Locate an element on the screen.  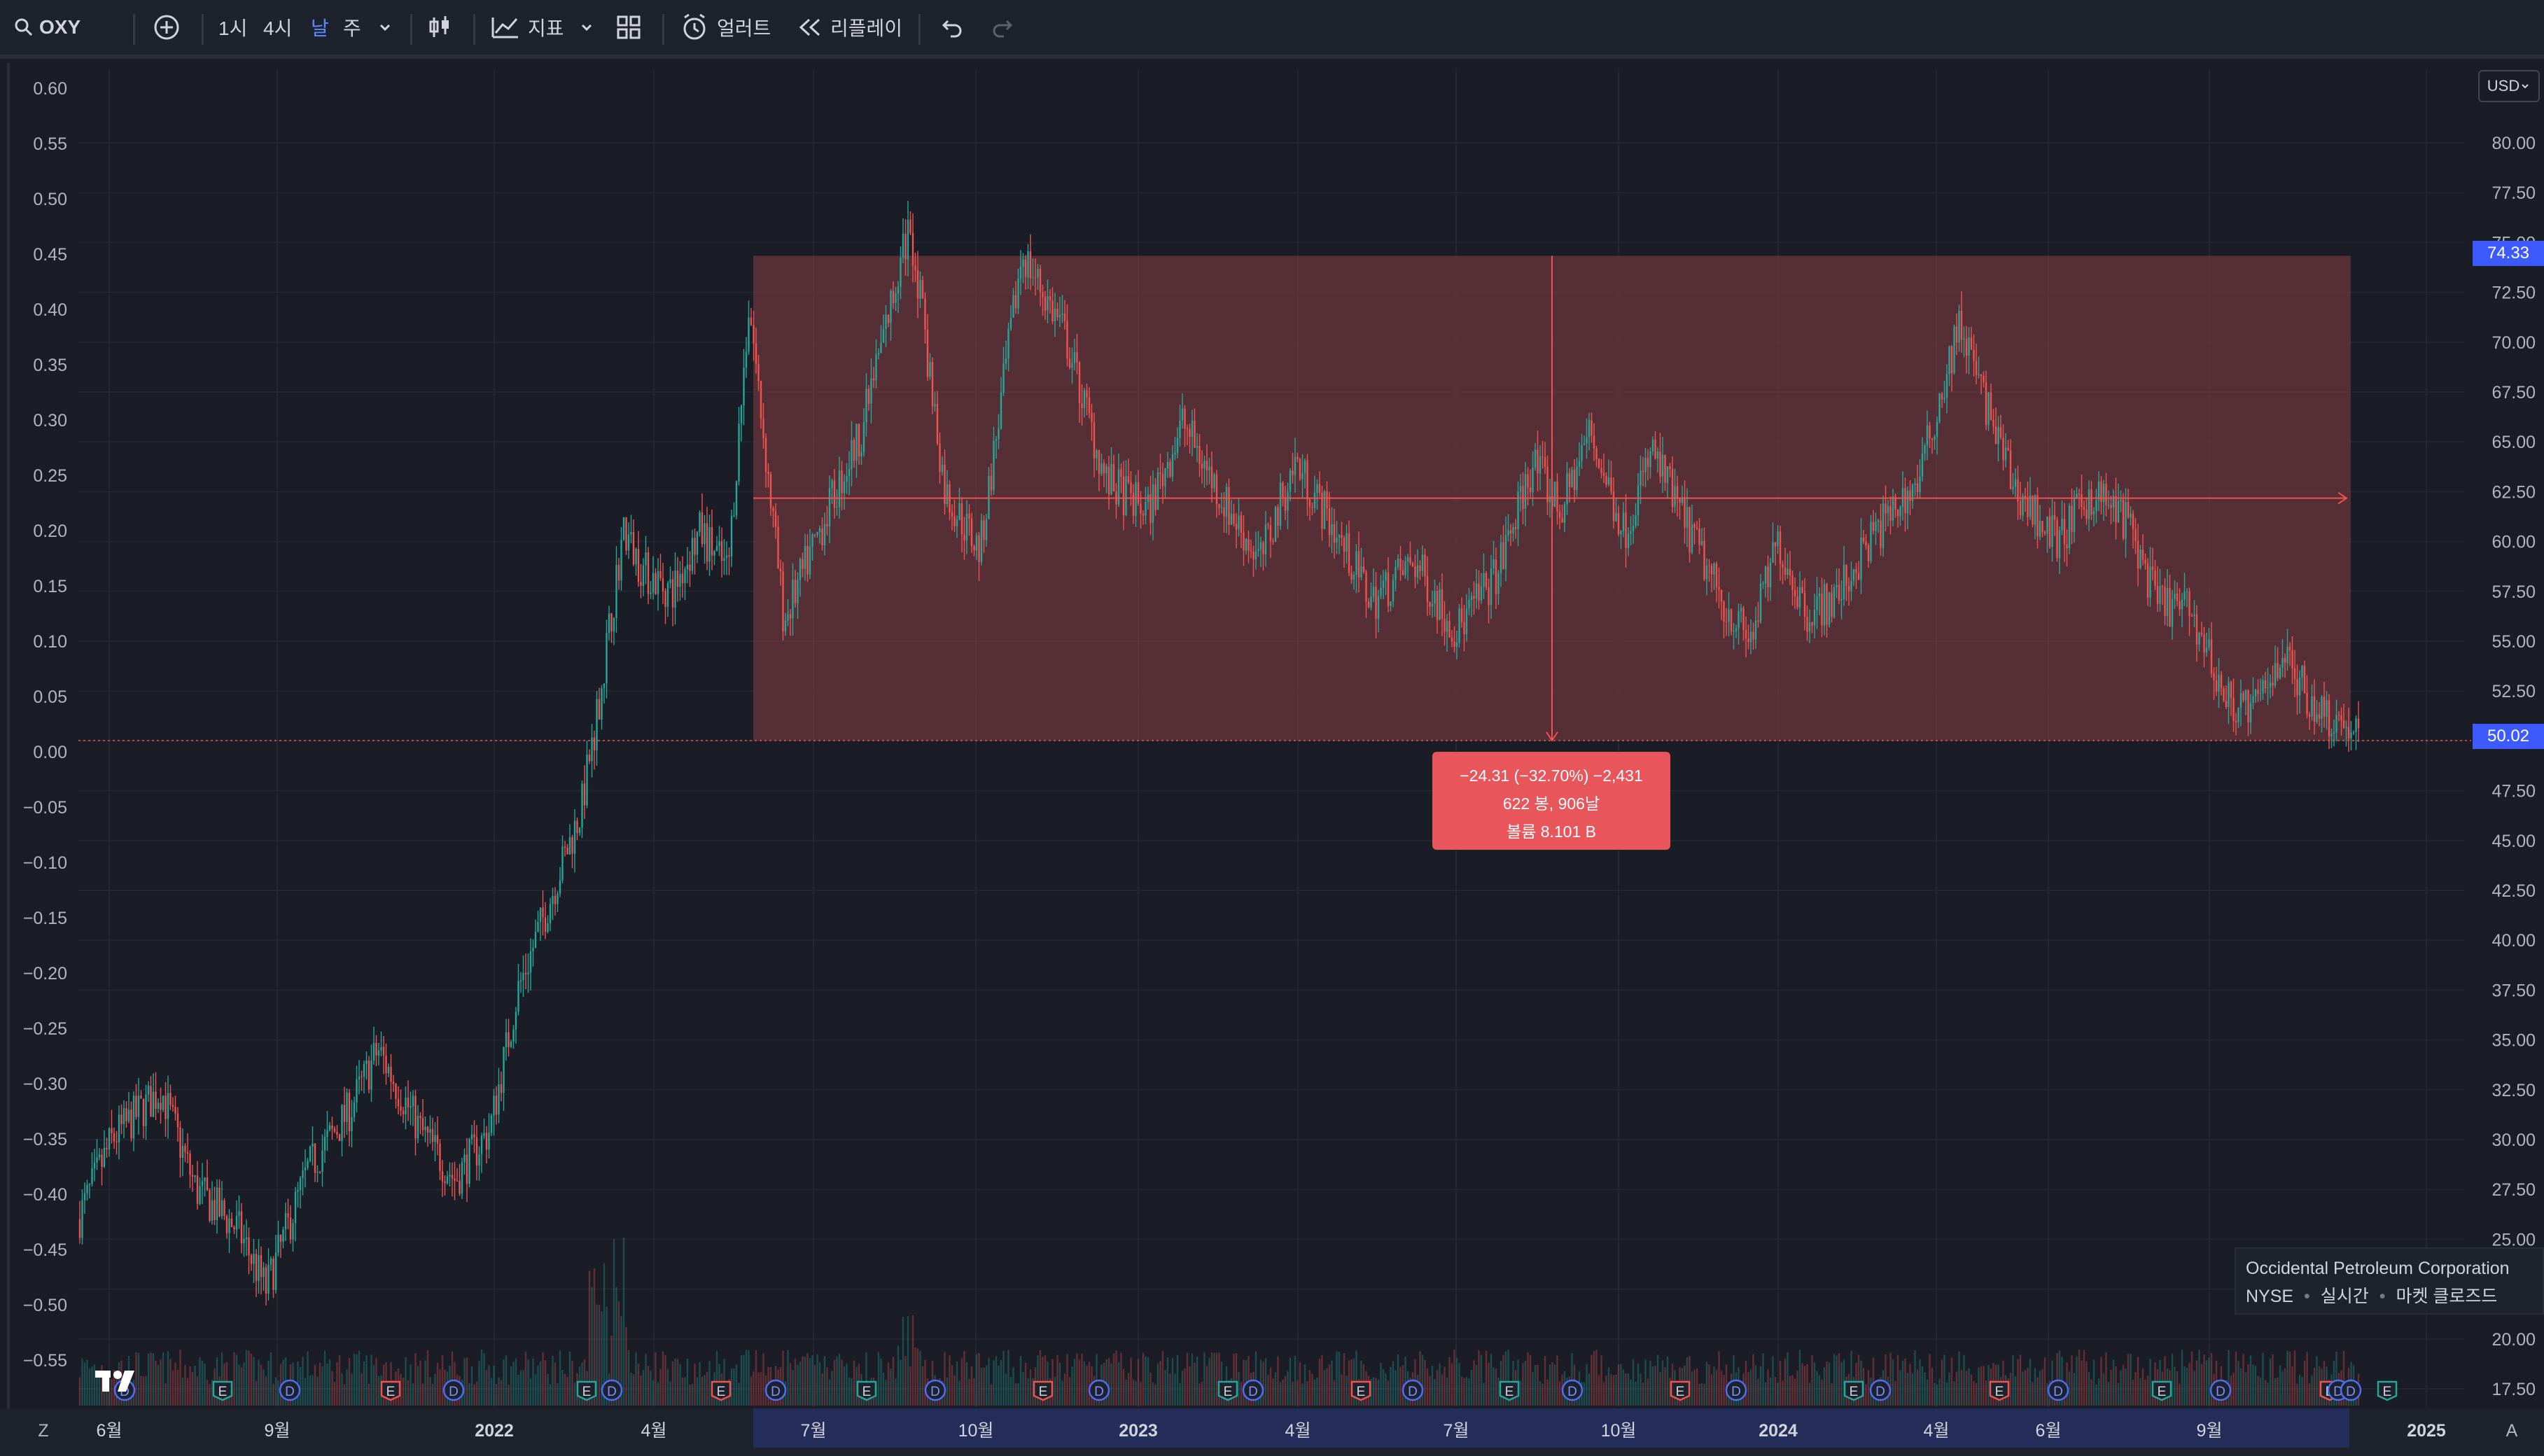
layout-button is located at coordinates (629, 27).